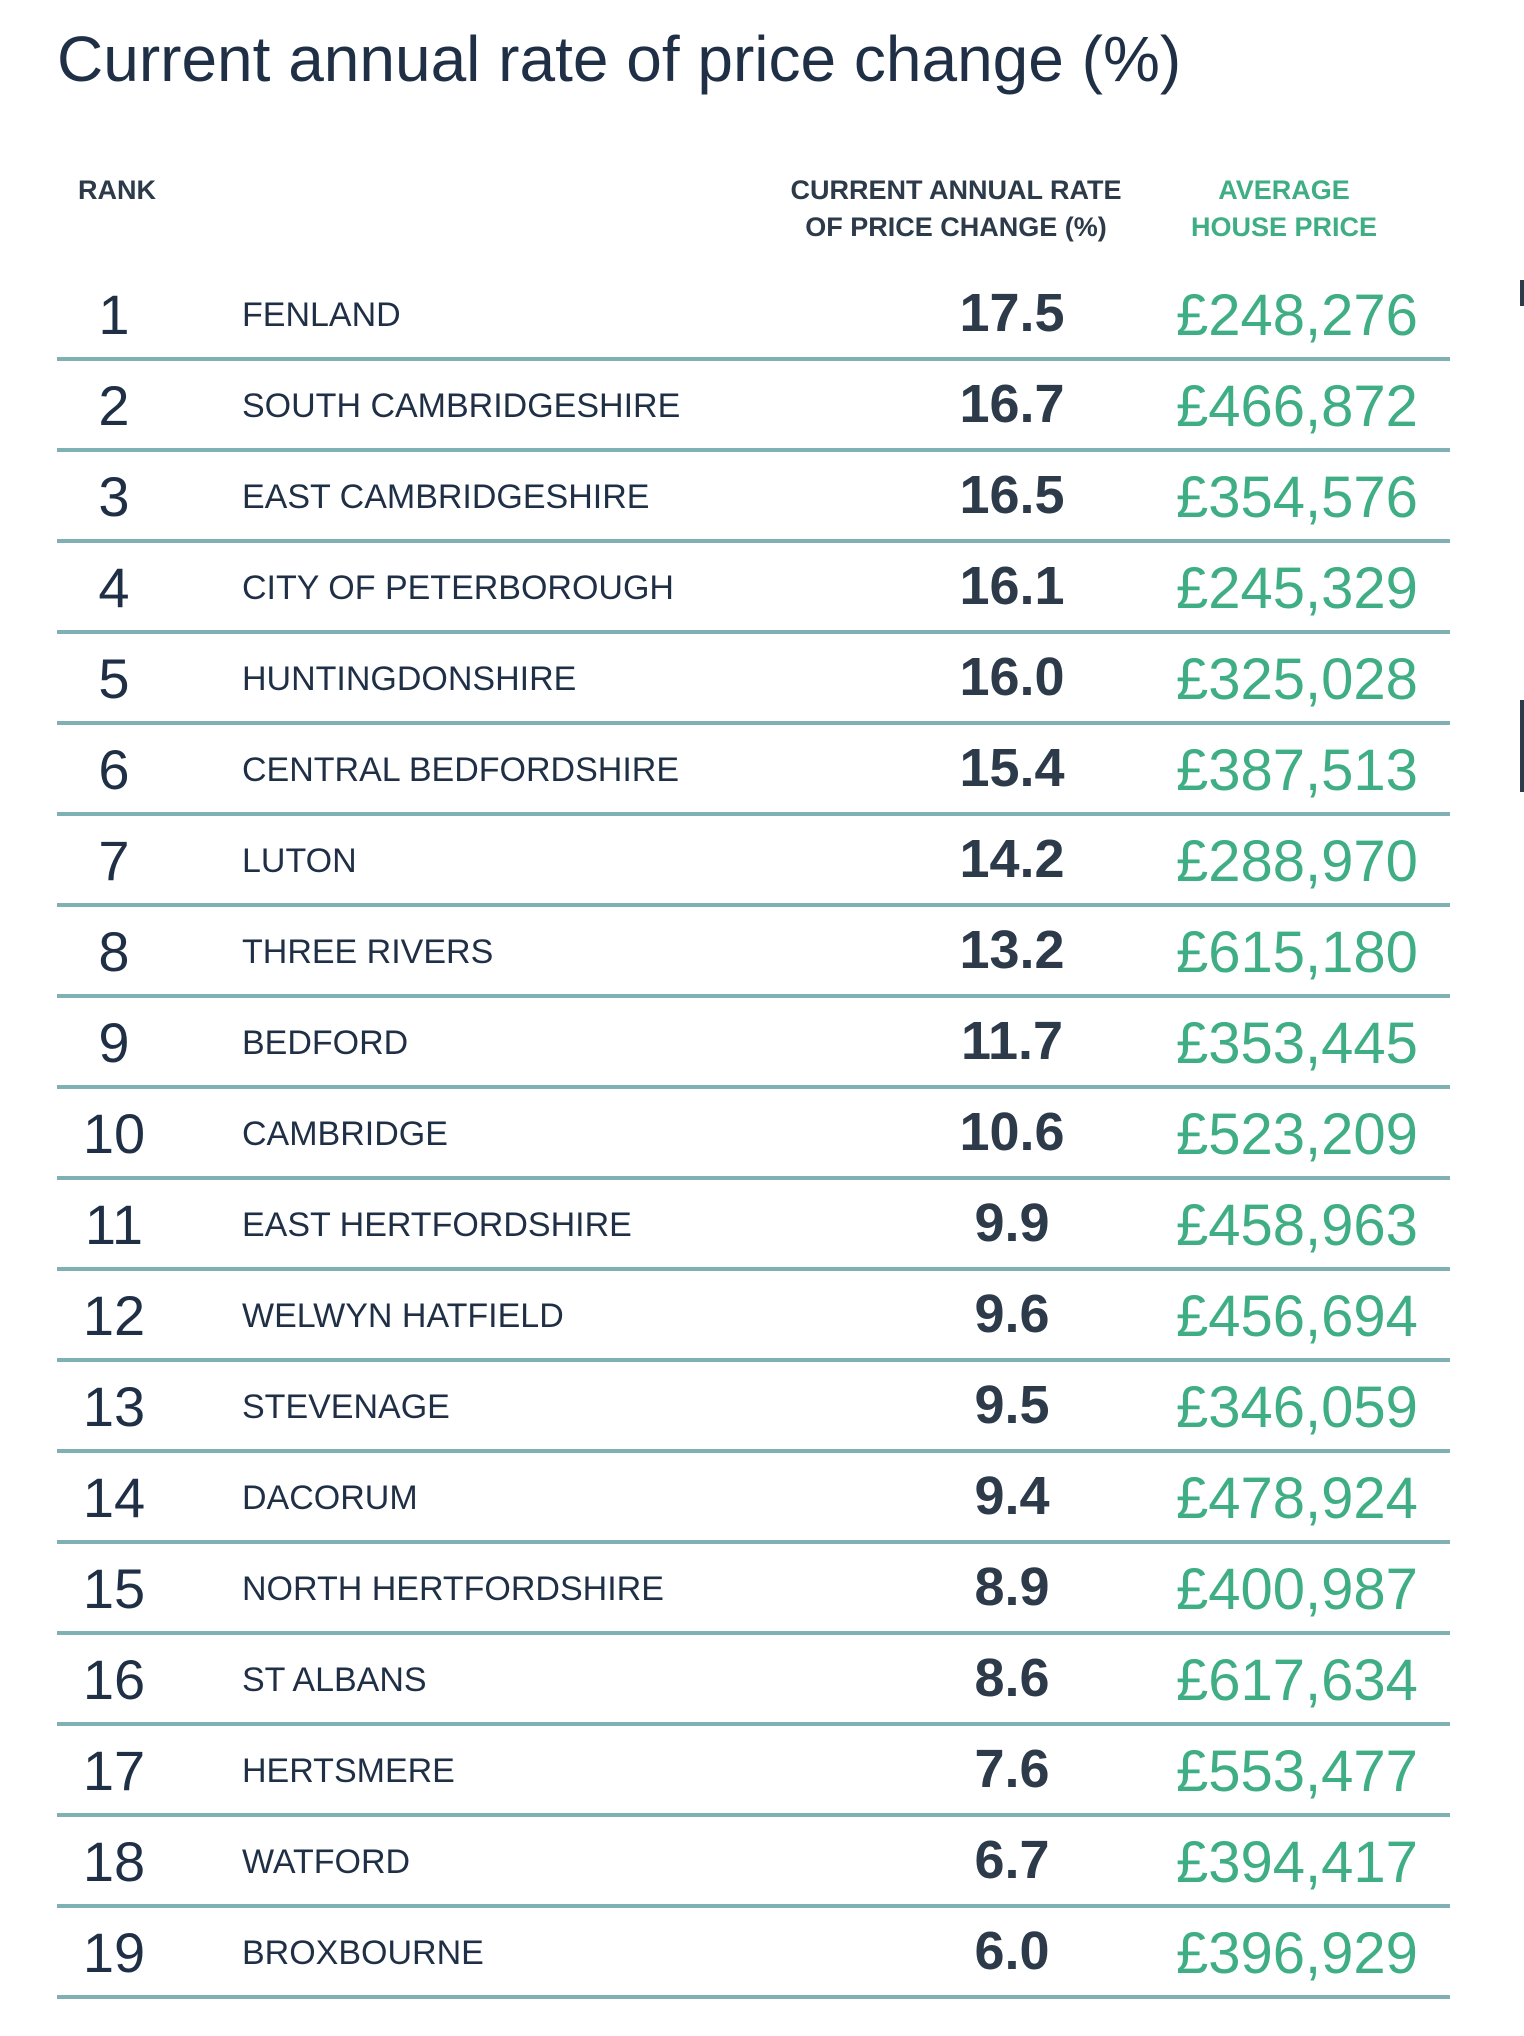 The image size is (1524, 2036). Describe the element at coordinates (114, 496) in the screenshot. I see `rank-cell: 3` at that location.